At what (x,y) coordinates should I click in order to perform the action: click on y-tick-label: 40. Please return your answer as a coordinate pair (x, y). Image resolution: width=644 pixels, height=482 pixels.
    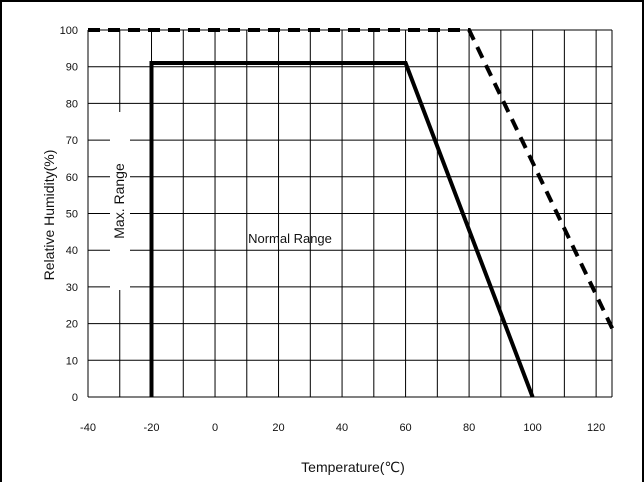
    Looking at the image, I should click on (72, 251).